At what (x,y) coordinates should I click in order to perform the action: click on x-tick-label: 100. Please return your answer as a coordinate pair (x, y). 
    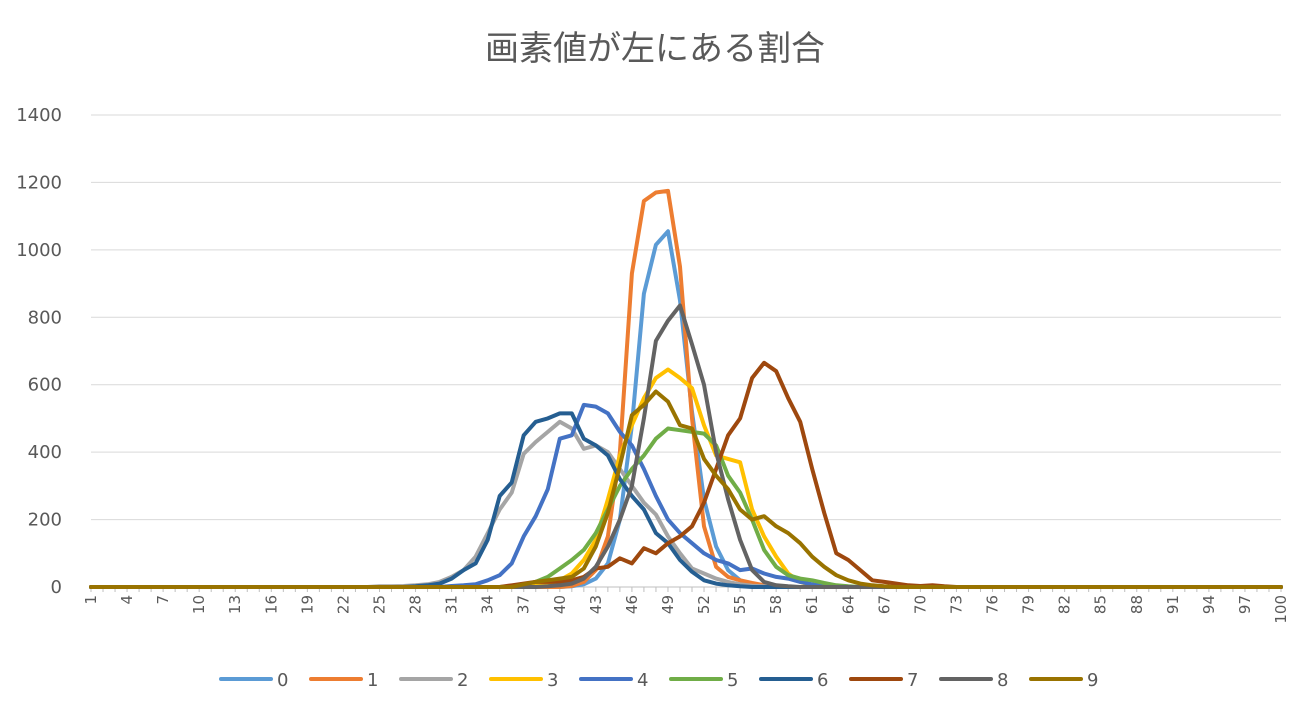
    Looking at the image, I should click on (1281, 609).